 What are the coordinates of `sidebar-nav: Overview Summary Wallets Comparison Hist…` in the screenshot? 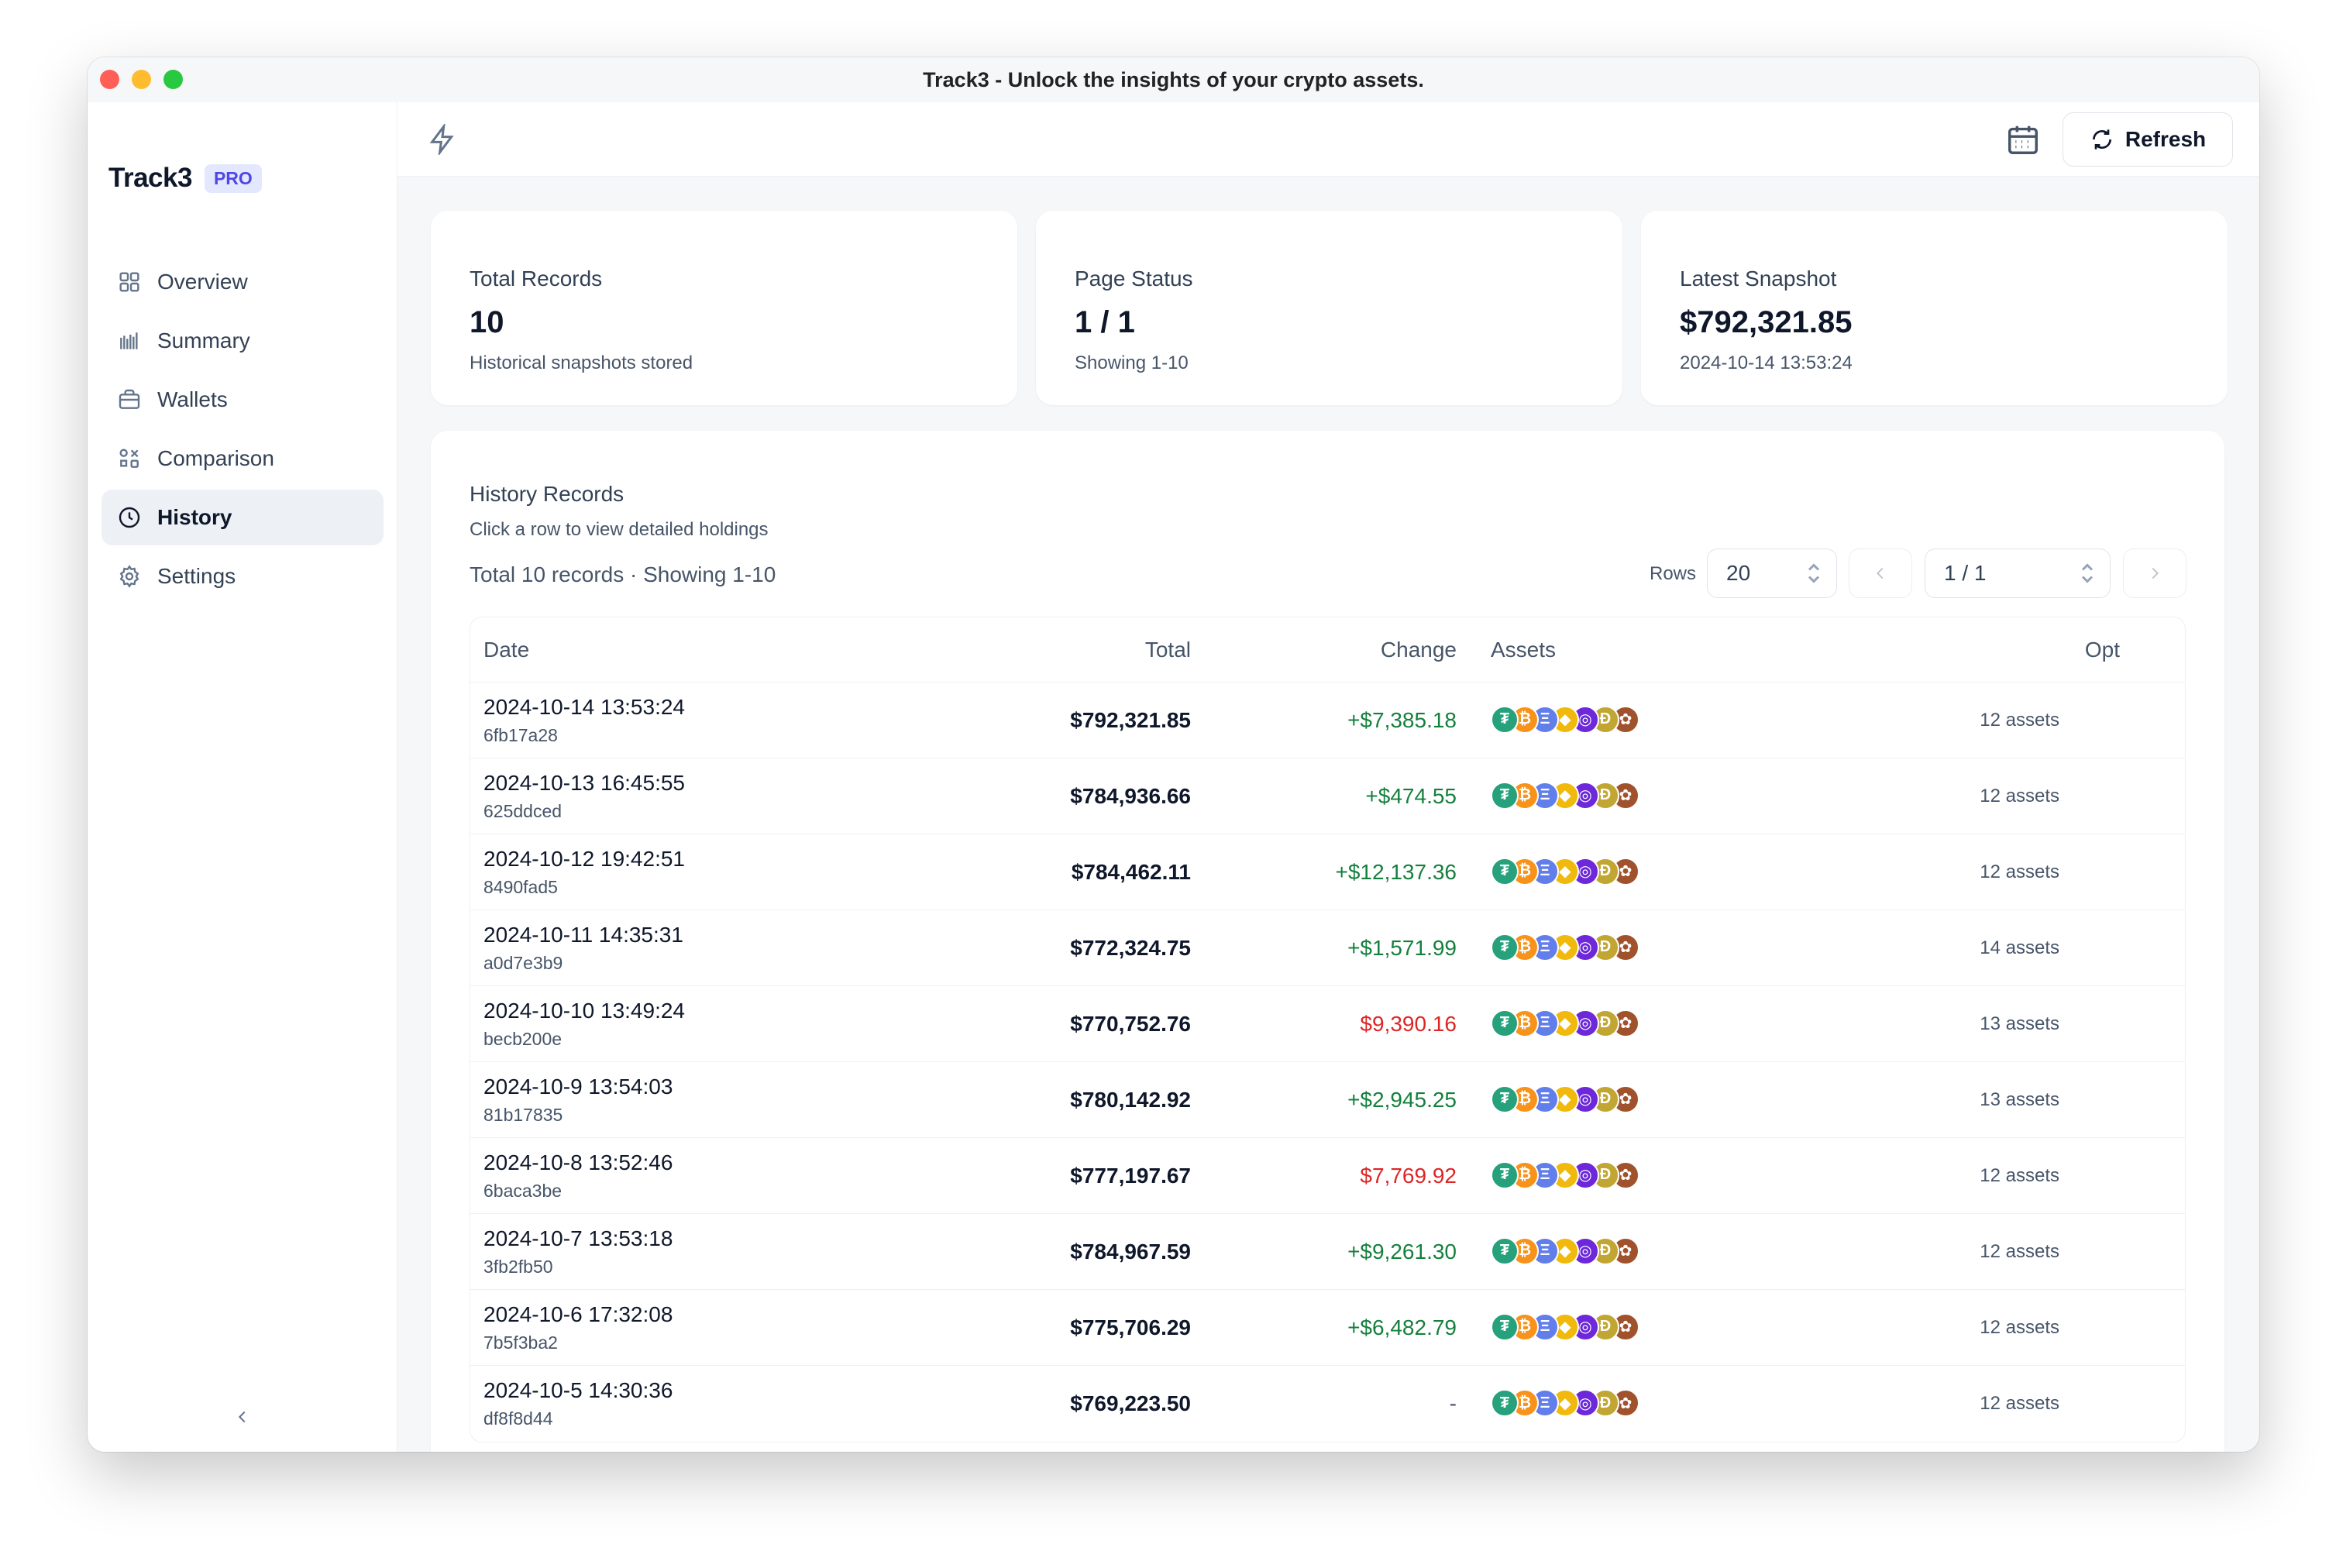 It's located at (242, 430).